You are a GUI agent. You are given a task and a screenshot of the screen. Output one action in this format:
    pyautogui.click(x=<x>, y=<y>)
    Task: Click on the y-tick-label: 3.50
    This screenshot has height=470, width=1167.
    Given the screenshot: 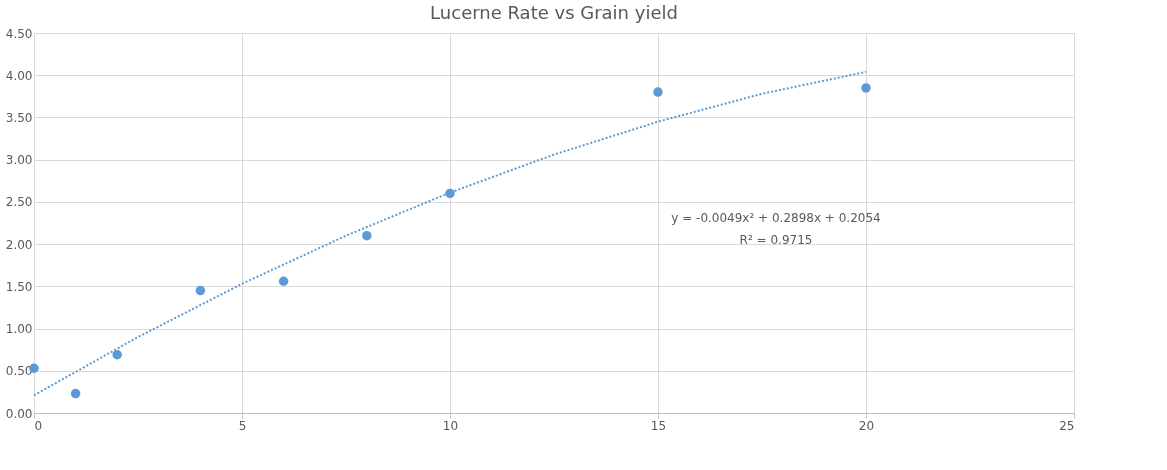 What is the action you would take?
    pyautogui.click(x=19, y=117)
    